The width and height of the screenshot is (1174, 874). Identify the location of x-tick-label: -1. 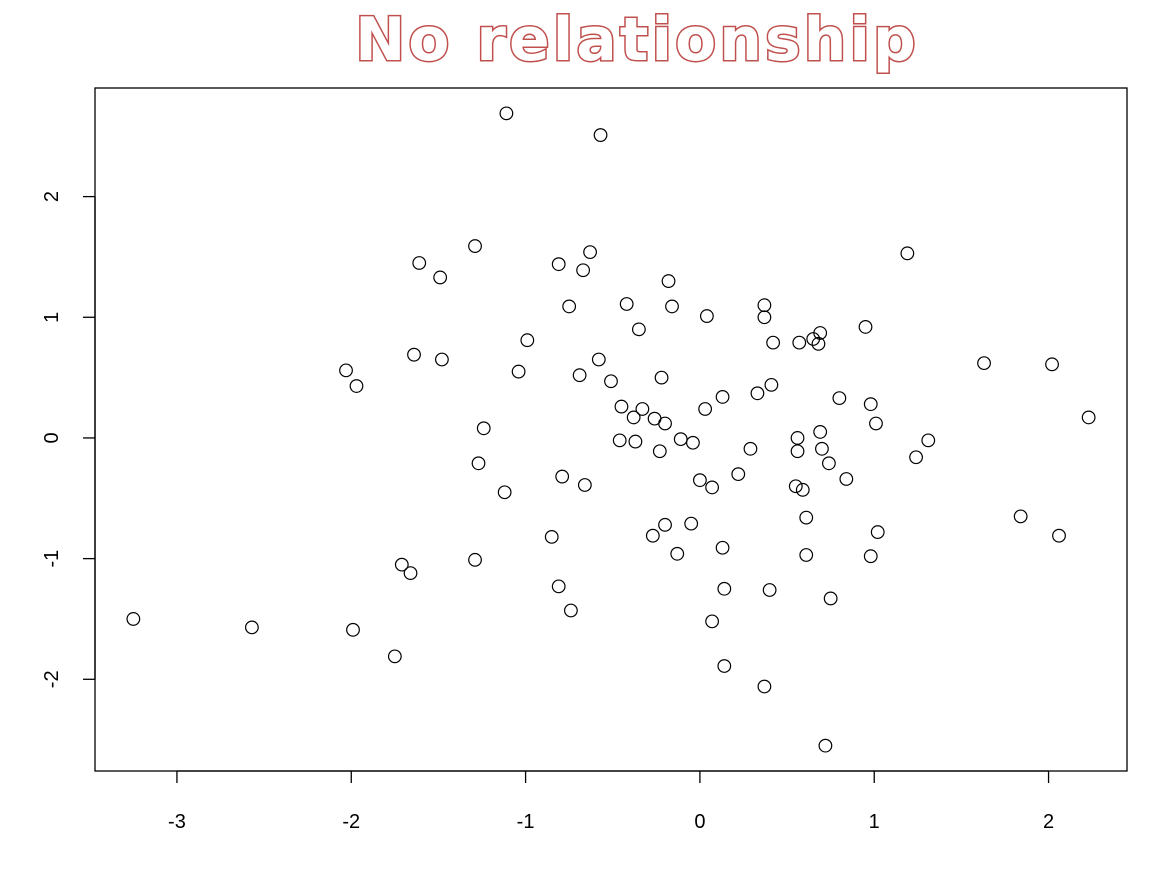
(526, 822).